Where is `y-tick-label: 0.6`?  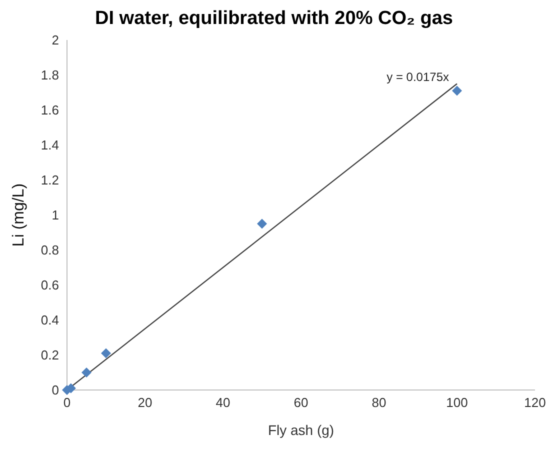
y-tick-label: 0.6 is located at coordinates (49, 285).